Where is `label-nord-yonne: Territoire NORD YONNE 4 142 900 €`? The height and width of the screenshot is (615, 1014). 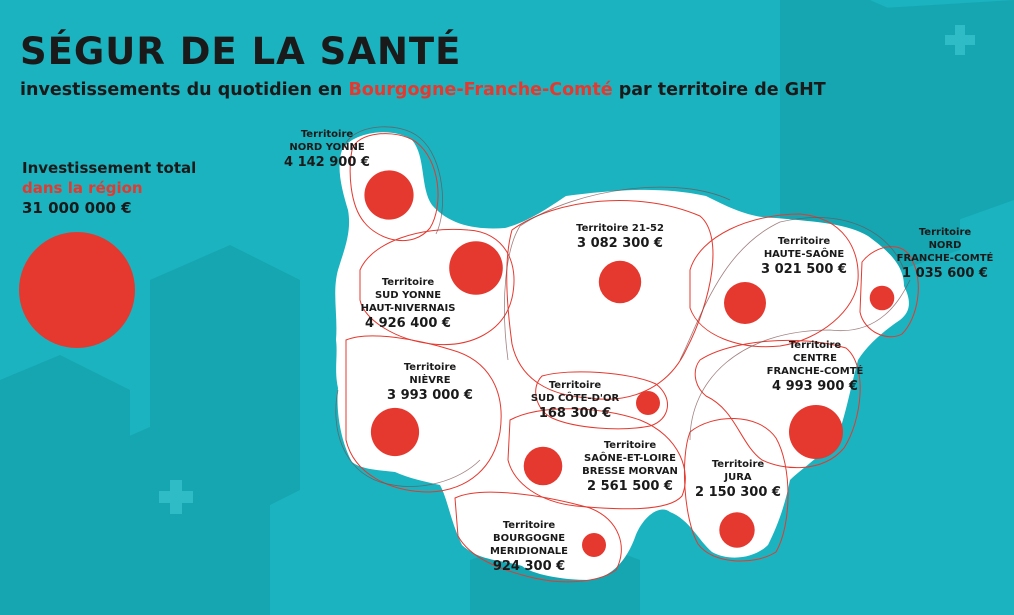
label-nord-yonne: Territoire NORD YONNE 4 142 900 € is located at coordinates (327, 148).